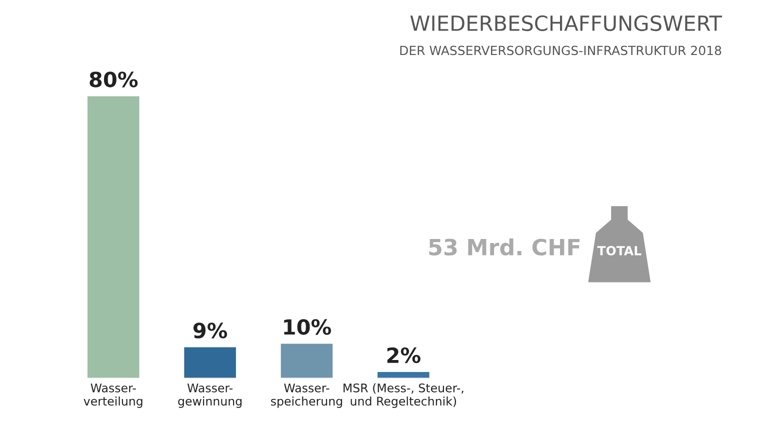 This screenshot has width=760, height=440. I want to click on text: TOTAL, so click(619, 251).